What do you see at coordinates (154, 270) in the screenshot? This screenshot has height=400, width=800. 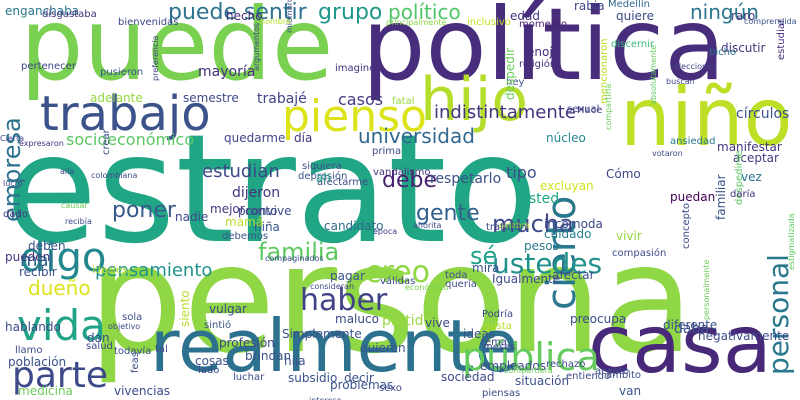 I see `cloud-word: pensamiento` at bounding box center [154, 270].